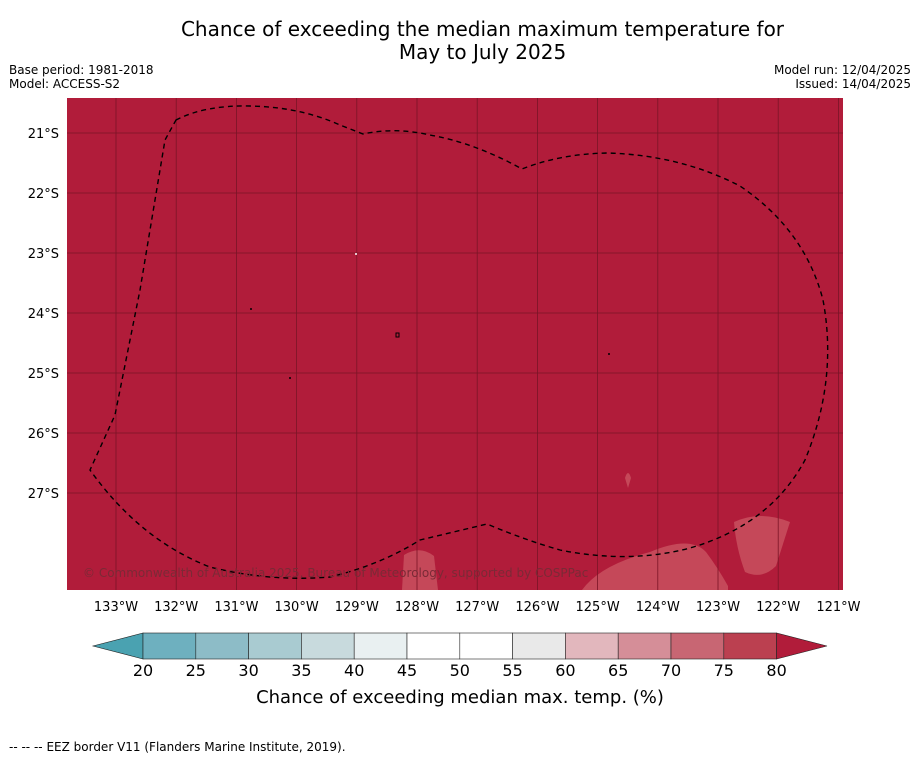 The height and width of the screenshot is (758, 919). Describe the element at coordinates (853, 84) in the screenshot. I see `issued-date: Issued: 14/04/2025` at that location.